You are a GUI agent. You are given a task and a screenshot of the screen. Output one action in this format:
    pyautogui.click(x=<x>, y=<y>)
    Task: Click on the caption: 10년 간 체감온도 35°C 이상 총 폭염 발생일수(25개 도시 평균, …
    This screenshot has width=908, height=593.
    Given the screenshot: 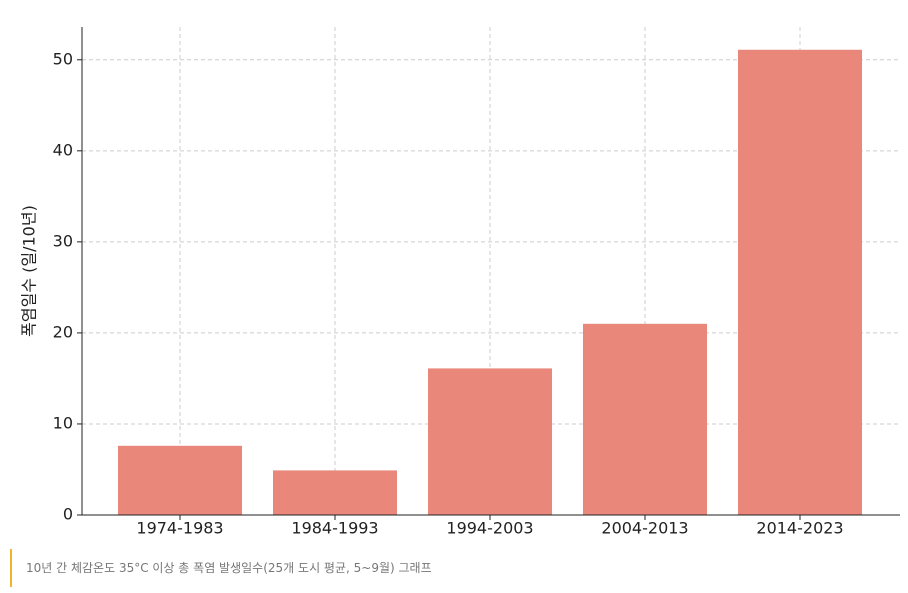 What is the action you would take?
    pyautogui.click(x=221, y=568)
    